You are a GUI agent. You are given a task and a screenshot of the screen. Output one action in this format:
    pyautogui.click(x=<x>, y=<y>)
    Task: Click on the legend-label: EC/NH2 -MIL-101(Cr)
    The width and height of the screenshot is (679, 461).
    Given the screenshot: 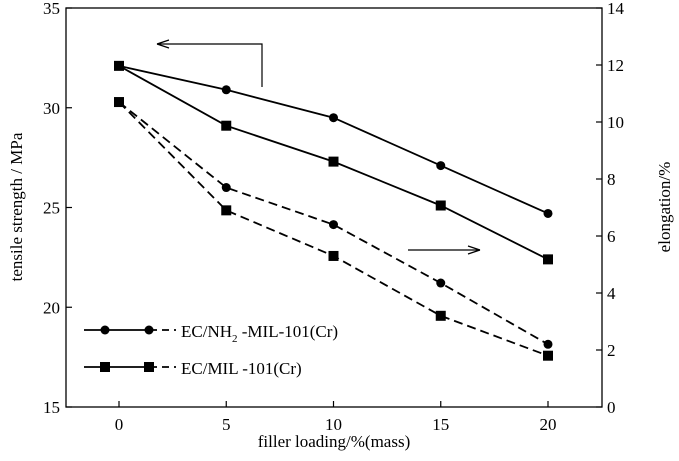 What is the action you would take?
    pyautogui.click(x=259, y=333)
    